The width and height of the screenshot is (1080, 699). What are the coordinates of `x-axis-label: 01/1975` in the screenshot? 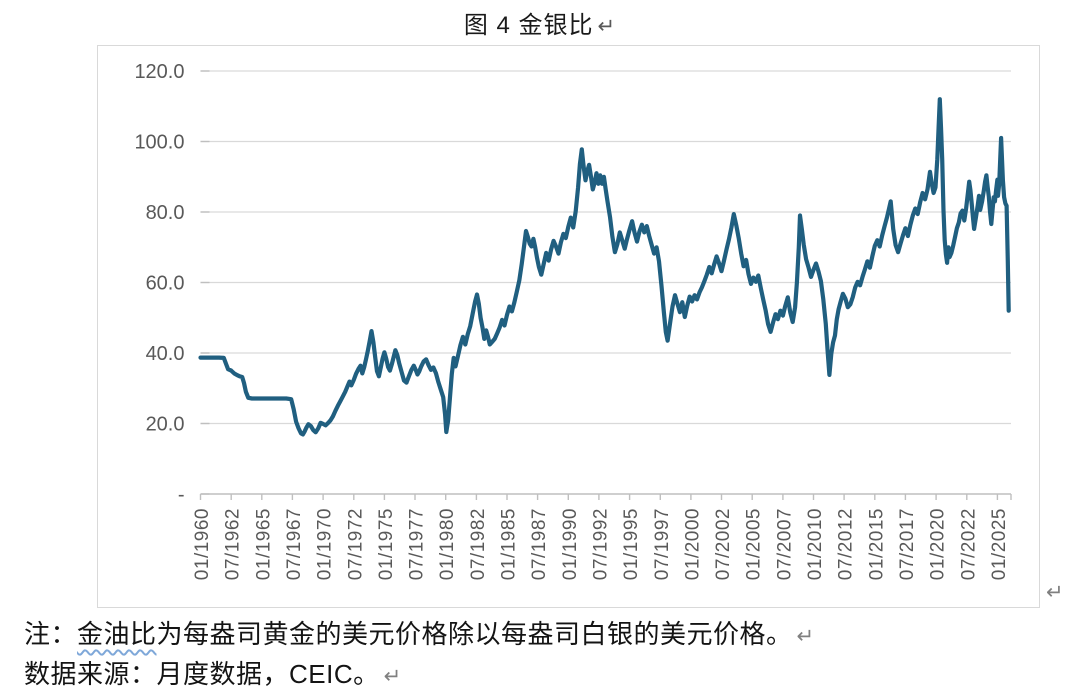 It's located at (386, 544).